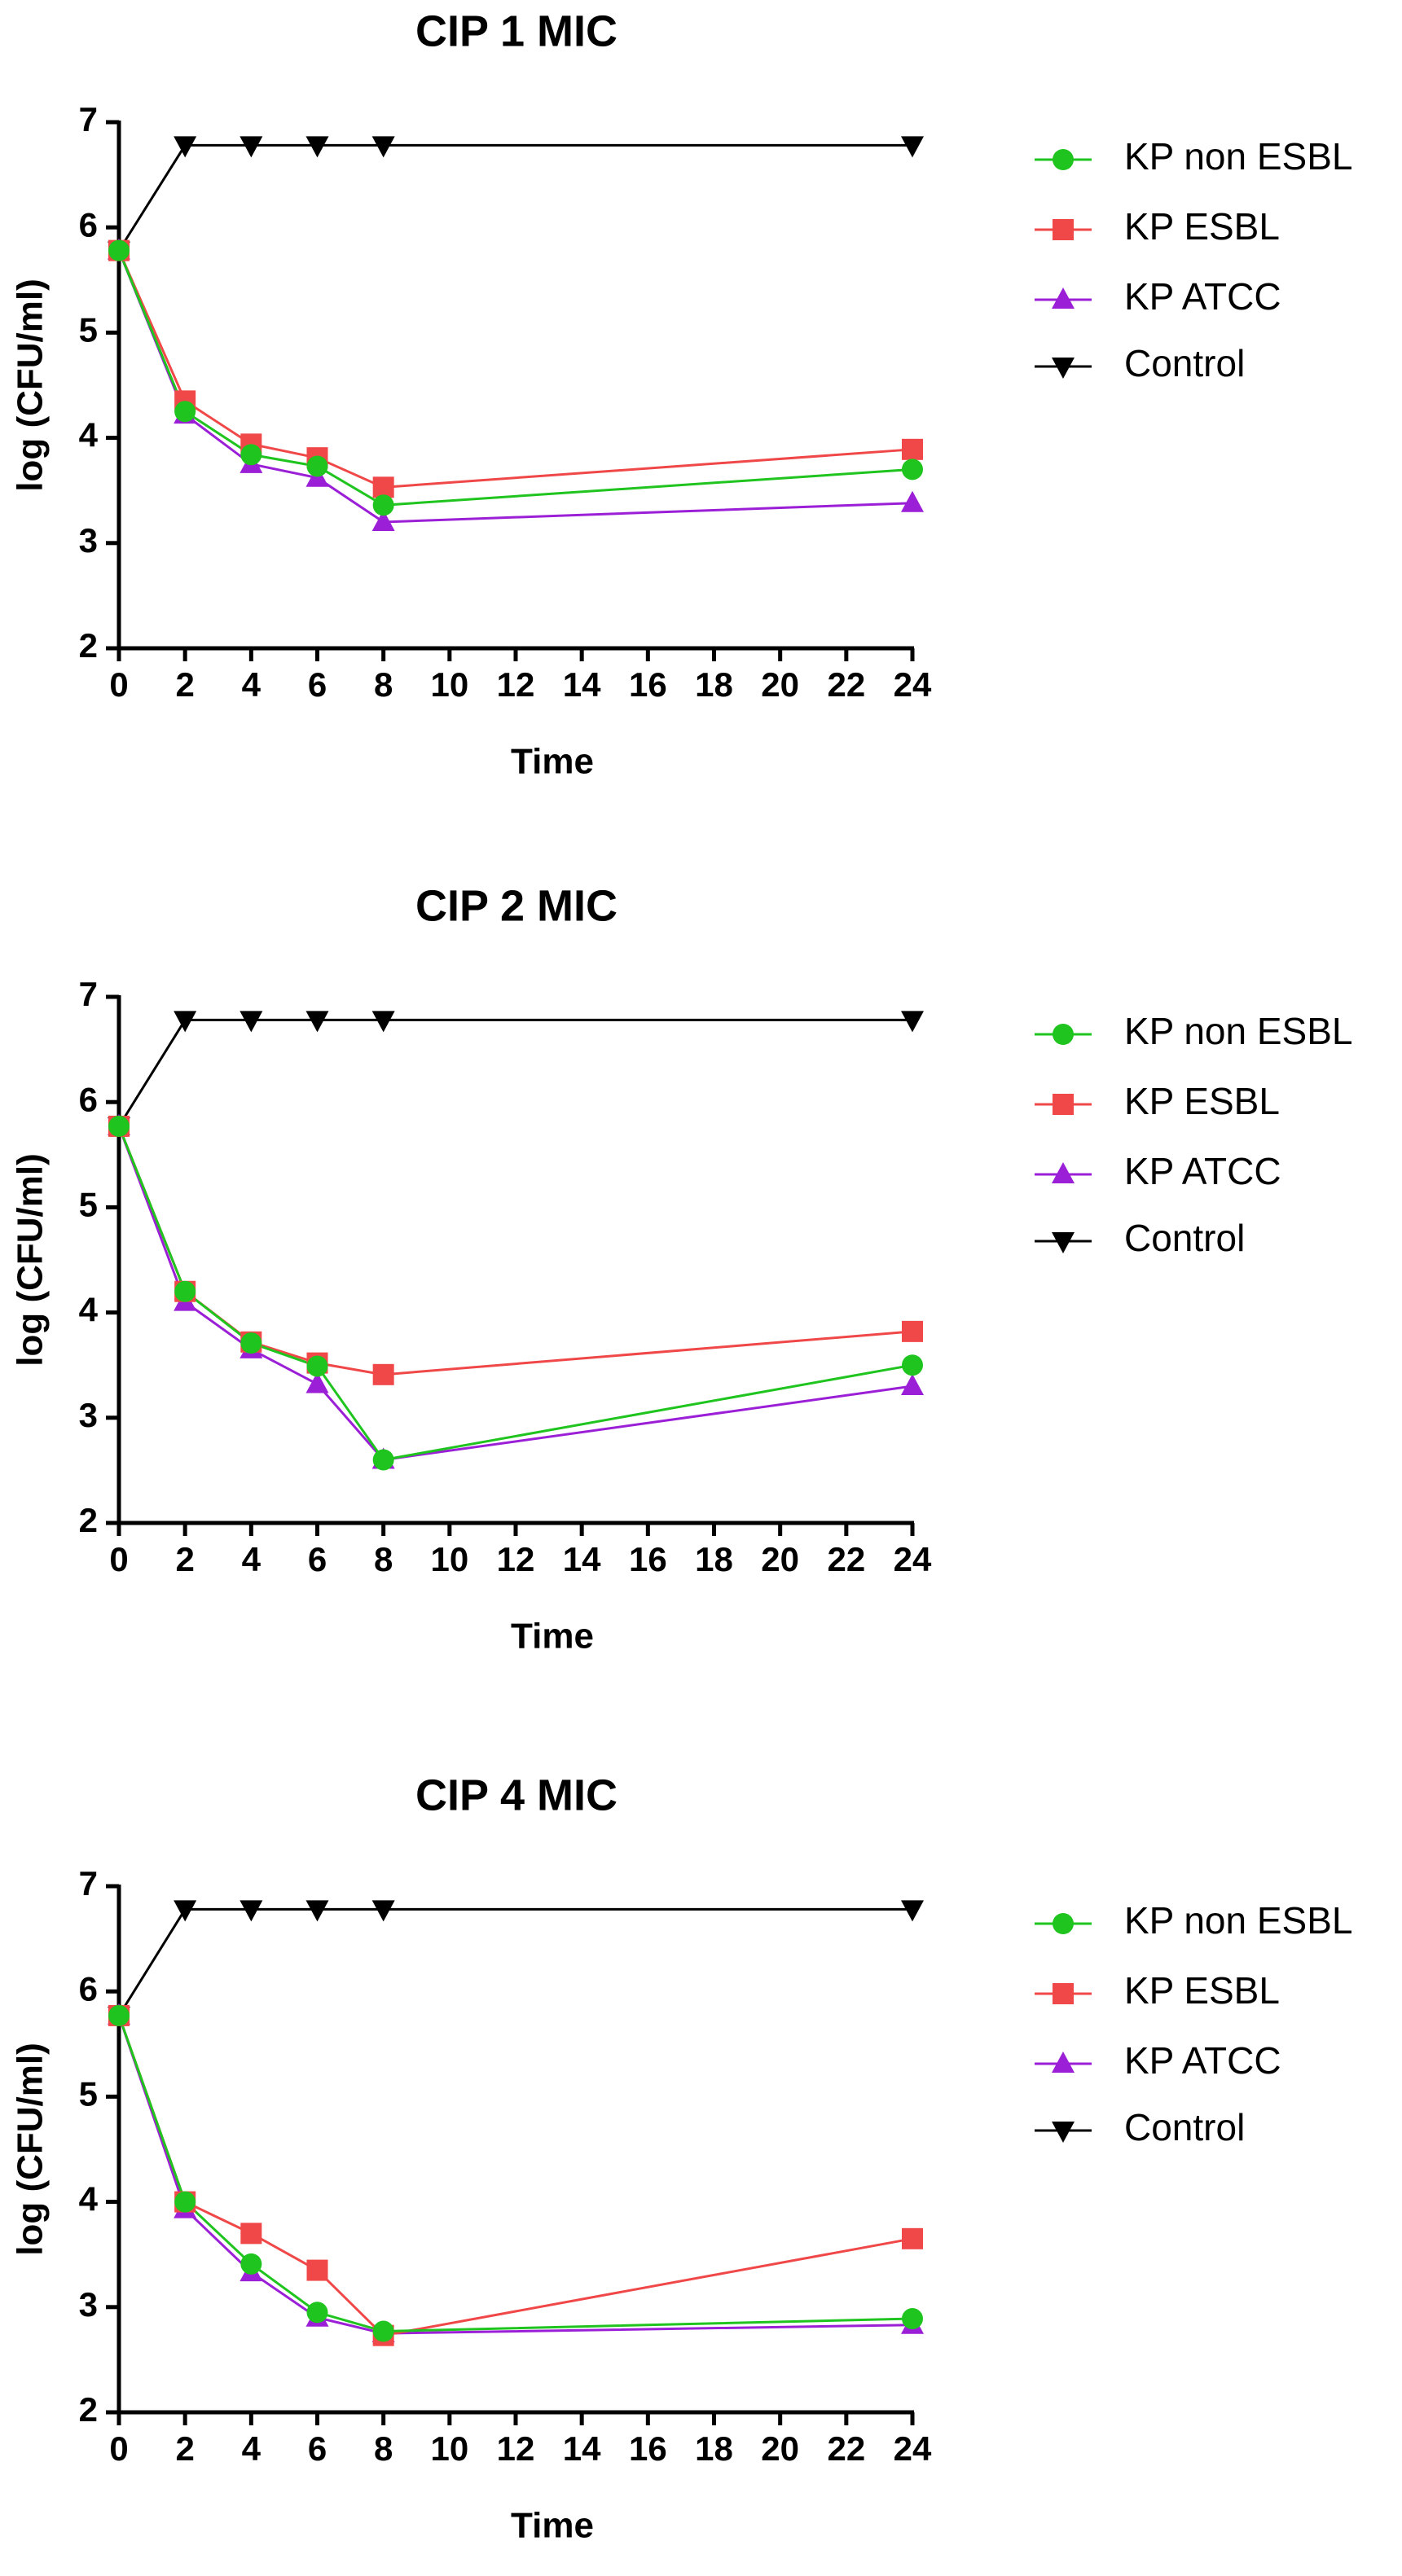  What do you see at coordinates (913, 1559) in the screenshot?
I see `x-tick-label: 24` at bounding box center [913, 1559].